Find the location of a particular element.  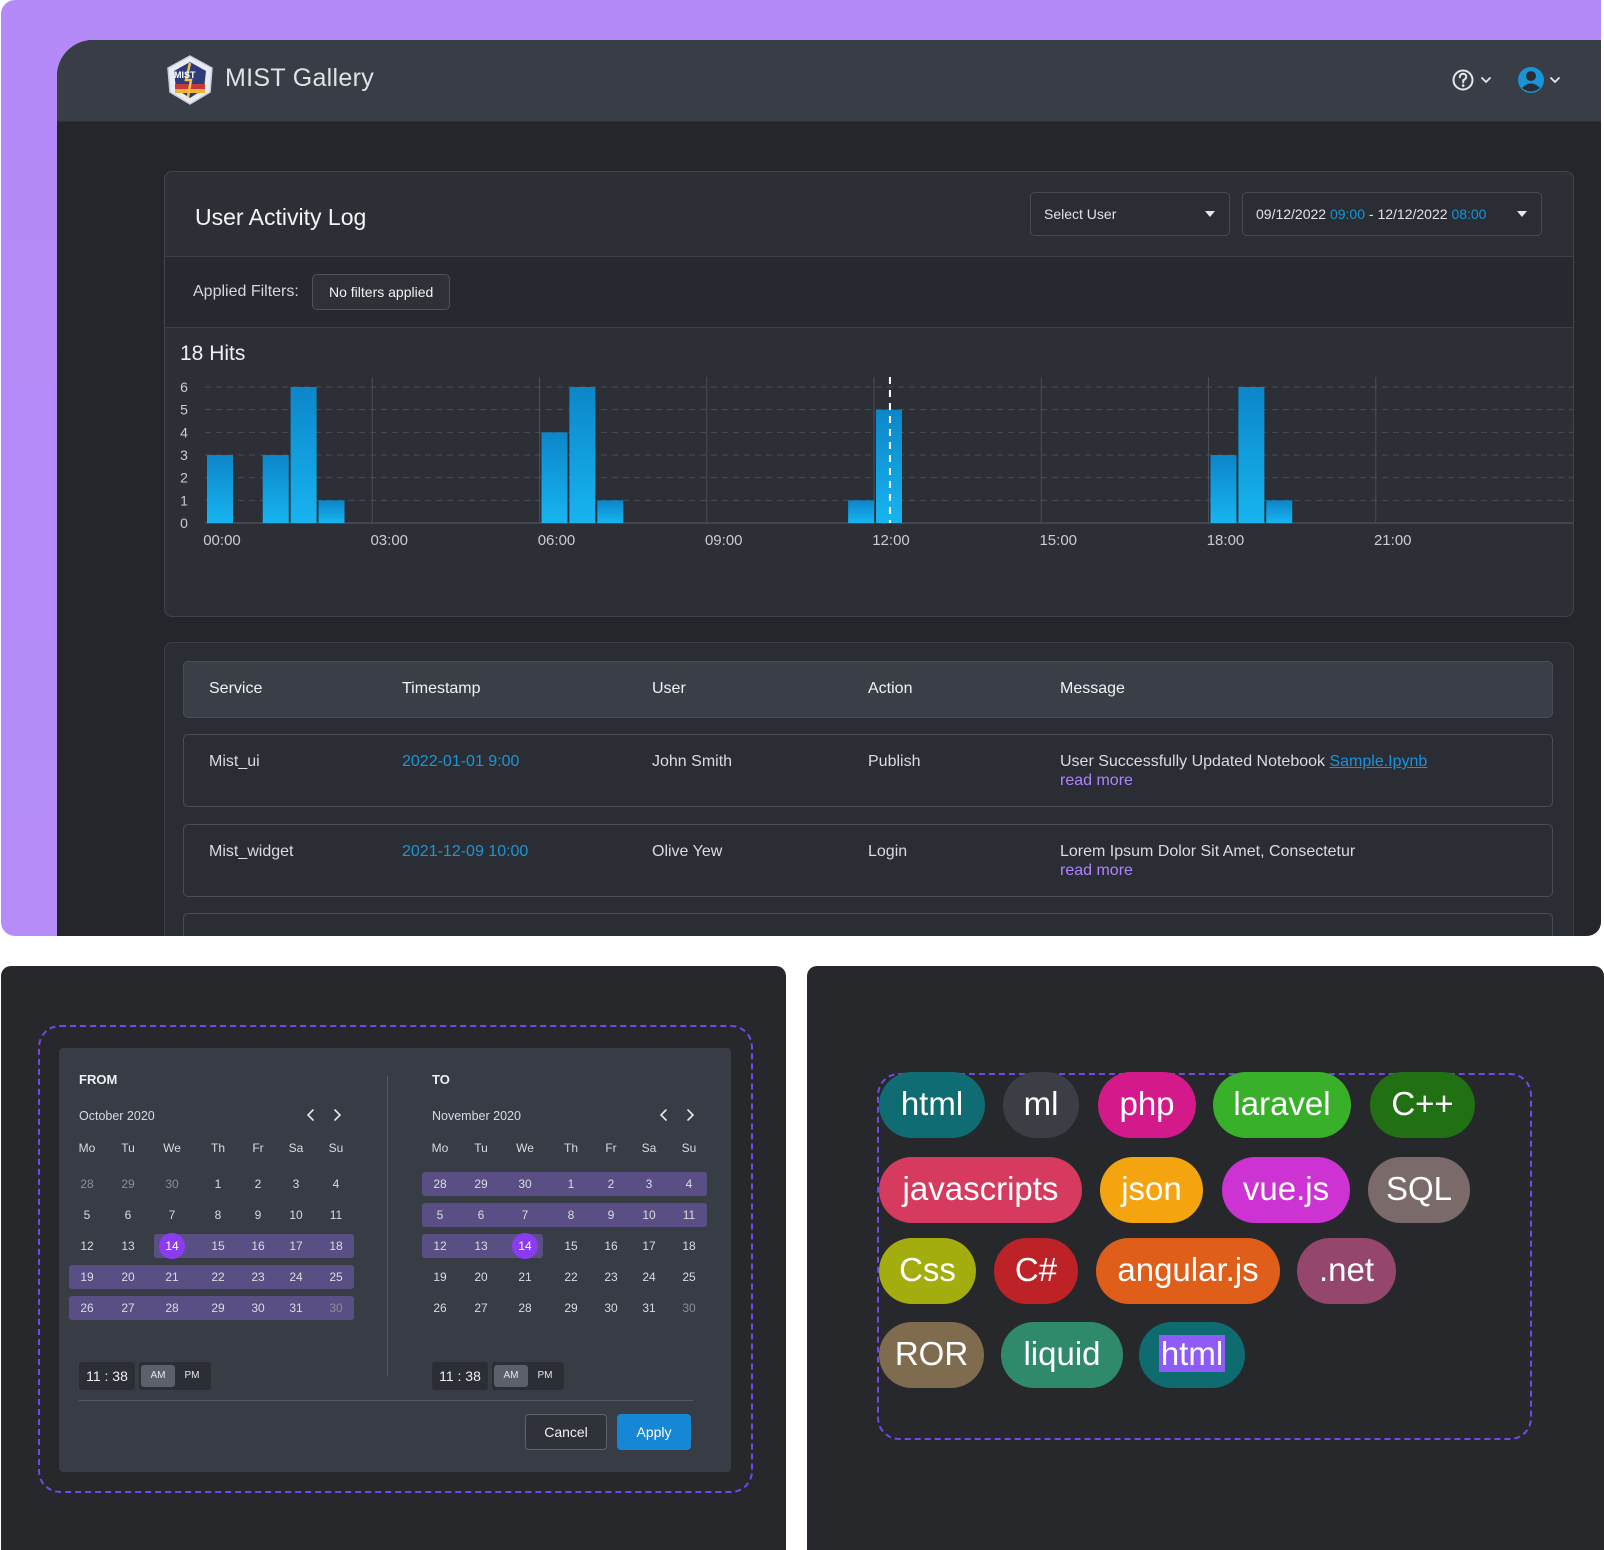

mist-logo: MIST is located at coordinates (190, 80).